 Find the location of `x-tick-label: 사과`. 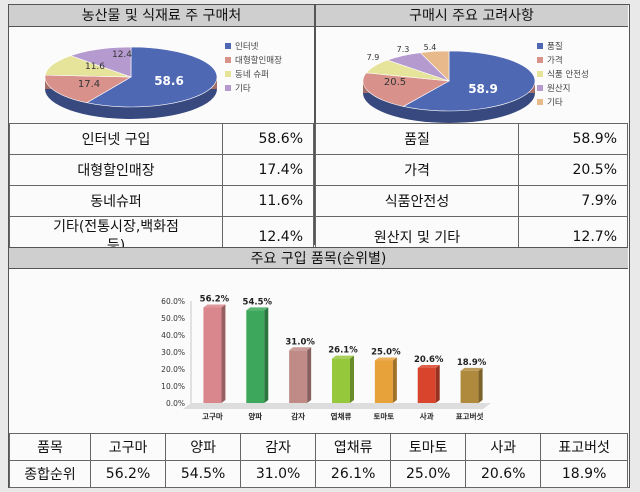

x-tick-label: 사과 is located at coordinates (427, 416).